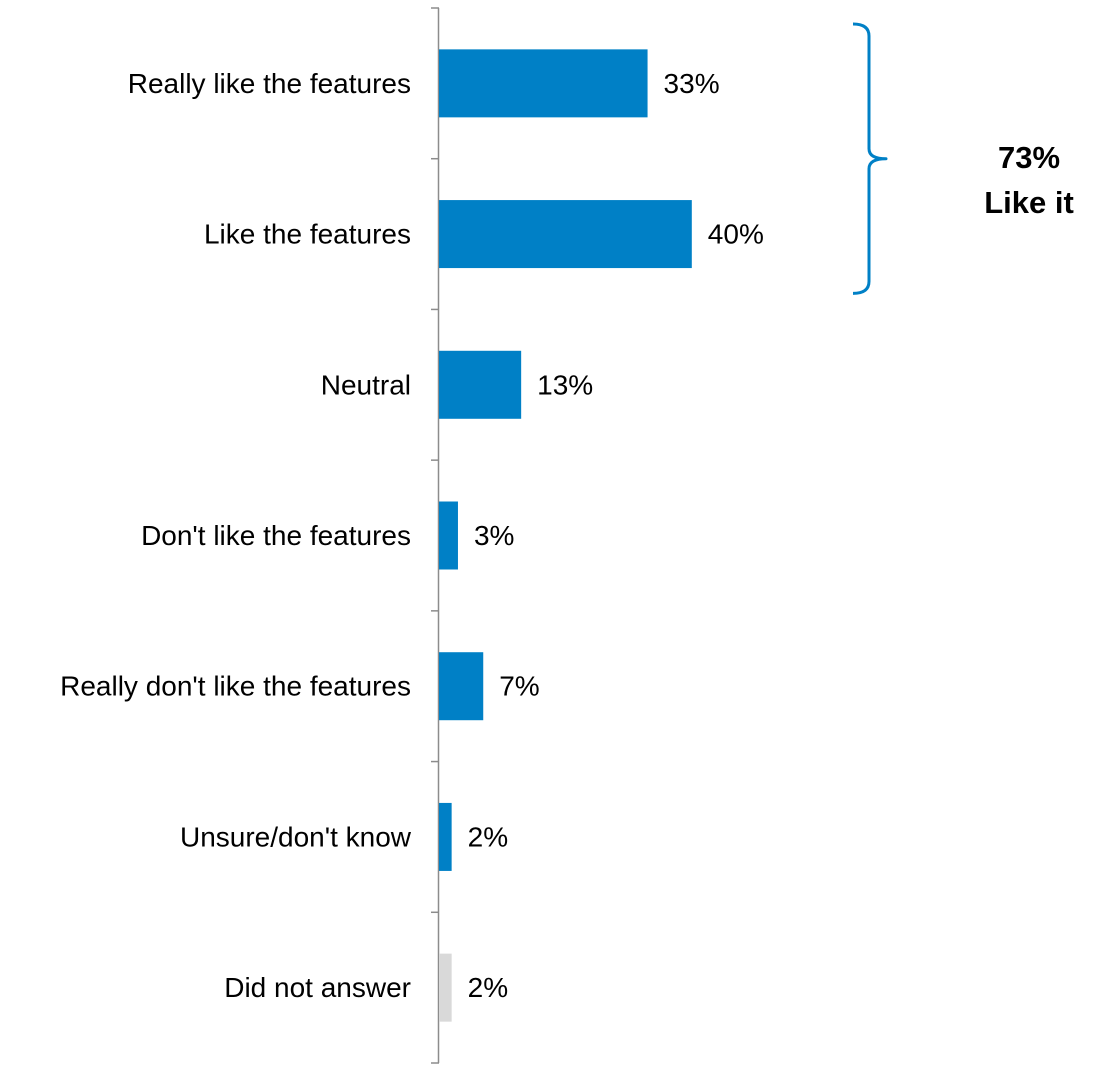 The width and height of the screenshot is (1097, 1065). I want to click on category-label: Really don't like the features, so click(235, 686).